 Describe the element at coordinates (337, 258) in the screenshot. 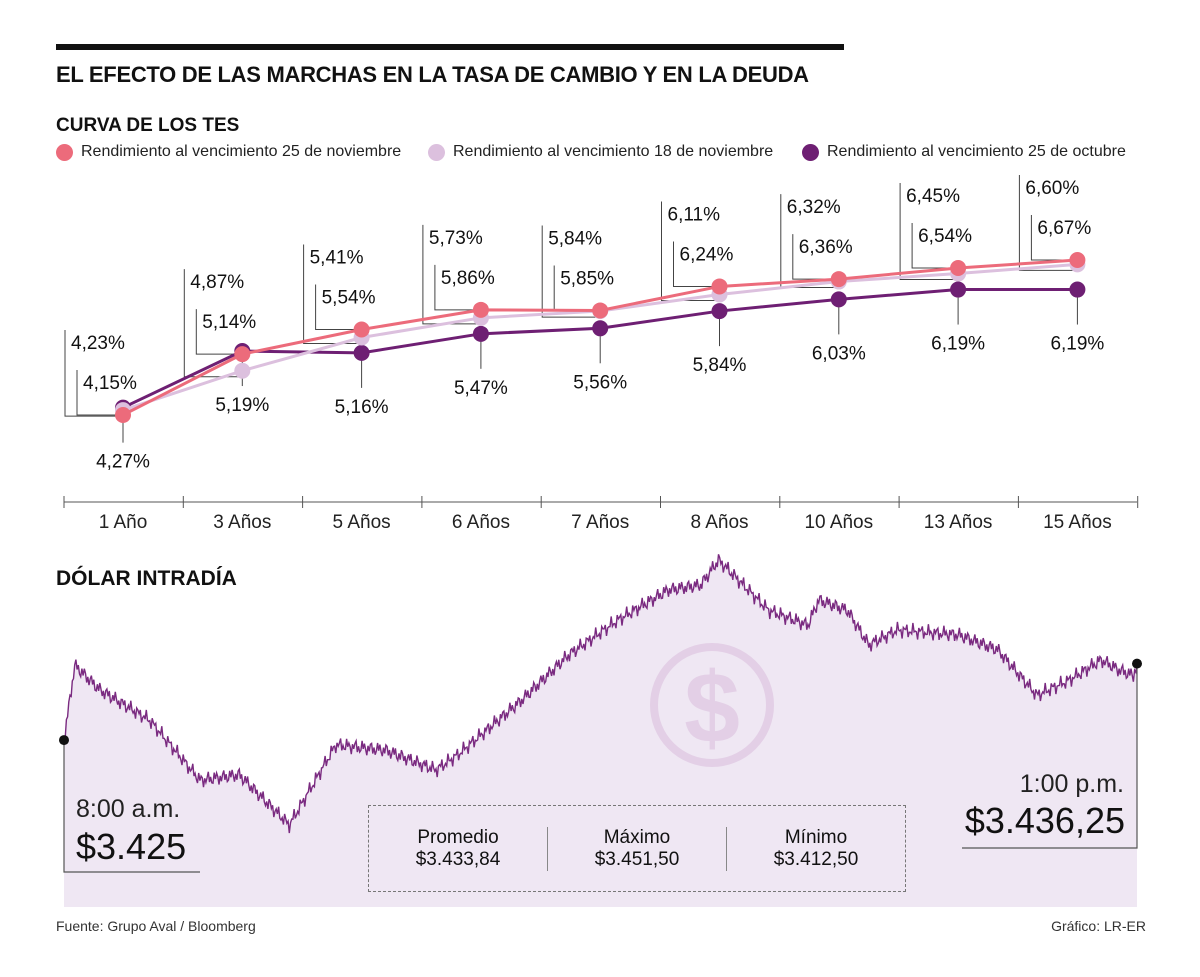

I see `data-label-nov18: 5,41%` at that location.